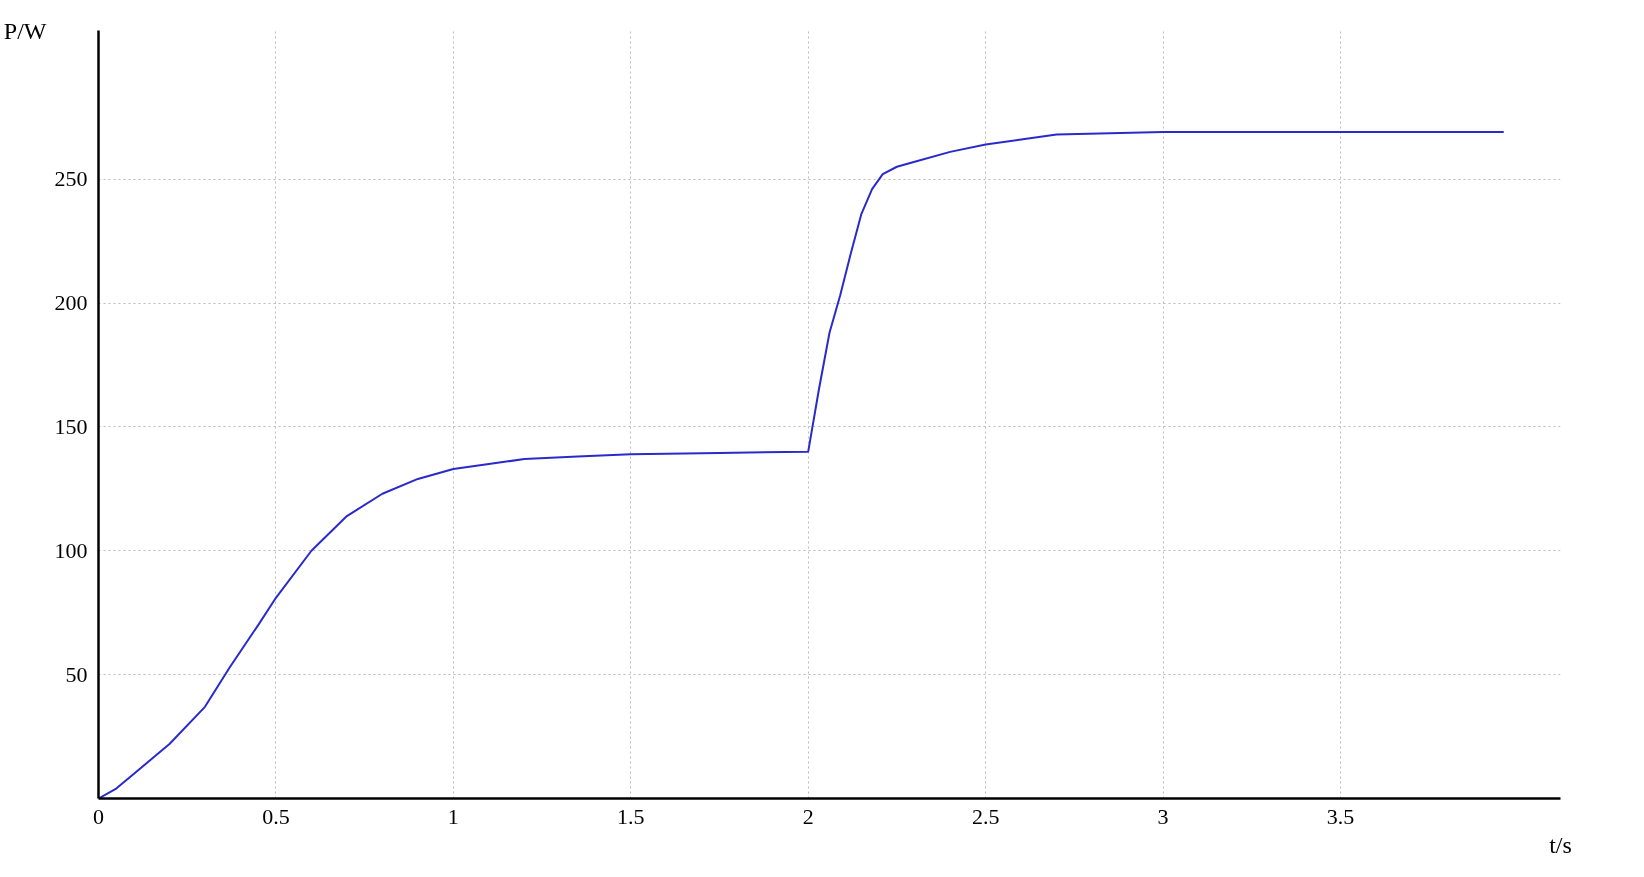 The width and height of the screenshot is (1644, 877). I want to click on x-tick-label: 2.5, so click(985, 816).